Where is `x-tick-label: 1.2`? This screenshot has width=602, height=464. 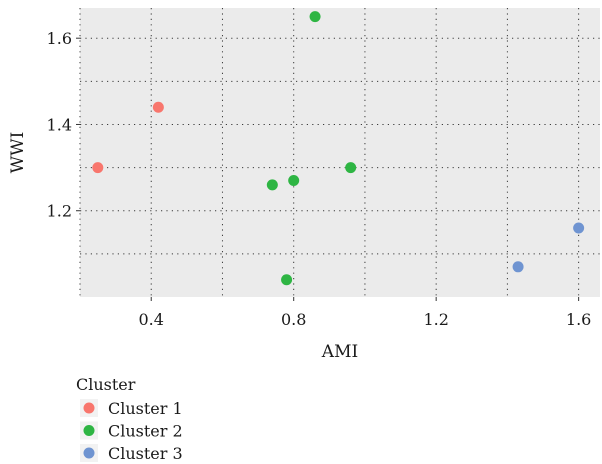
x-tick-label: 1.2 is located at coordinates (435, 319).